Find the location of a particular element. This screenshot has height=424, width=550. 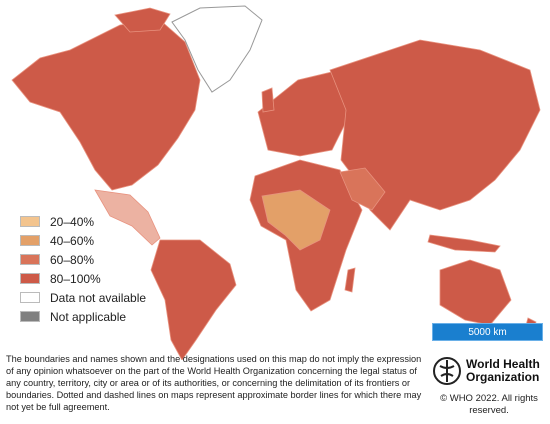

legend-item: 40–60% is located at coordinates (83, 240).